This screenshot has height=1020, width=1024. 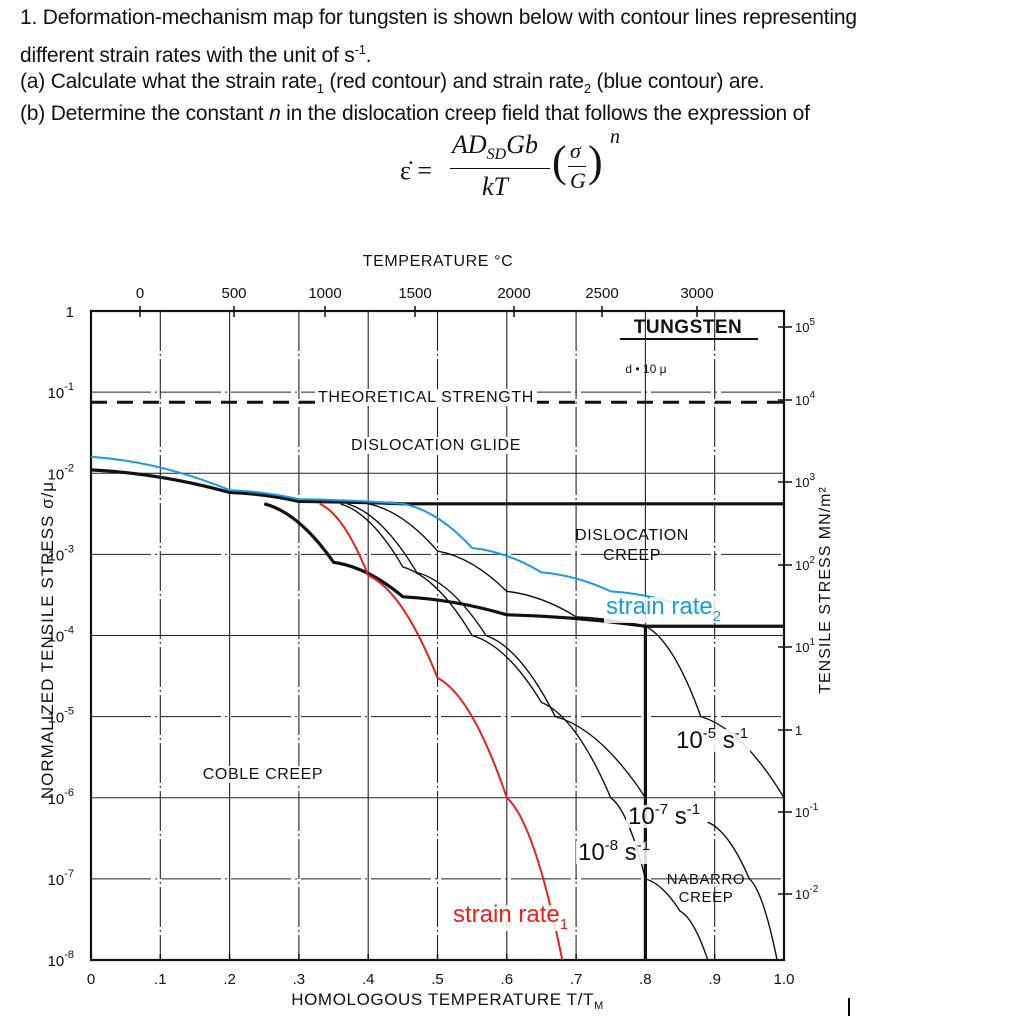 I want to click on right-paren: ), so click(x=595, y=161).